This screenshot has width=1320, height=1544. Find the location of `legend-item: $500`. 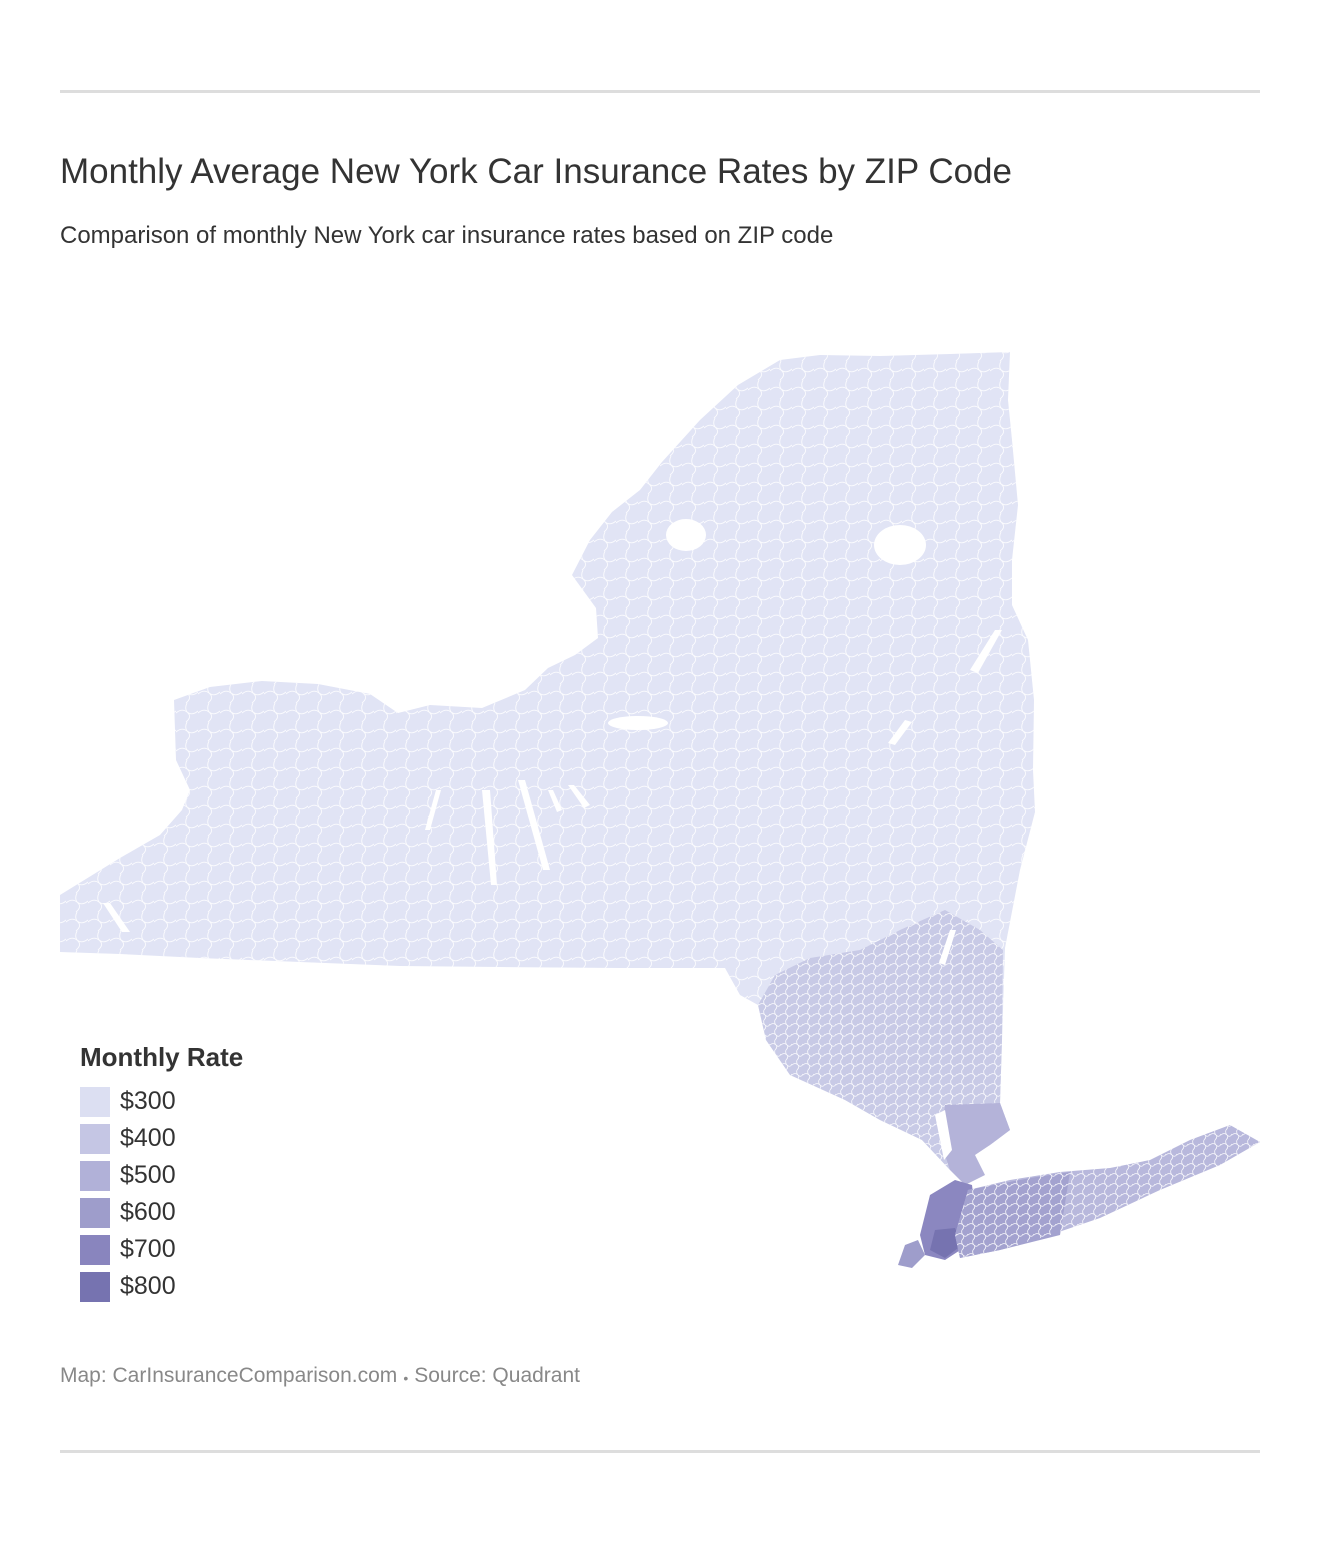

legend-item: $500 is located at coordinates (161, 1175).